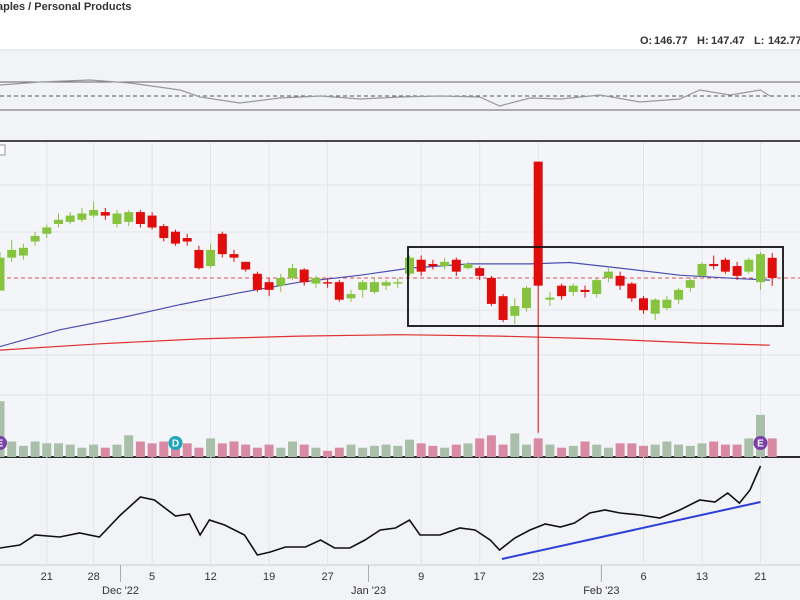 This screenshot has width=800, height=600. Describe the element at coordinates (385, 342) in the screenshot. I see `moving-average` at that location.